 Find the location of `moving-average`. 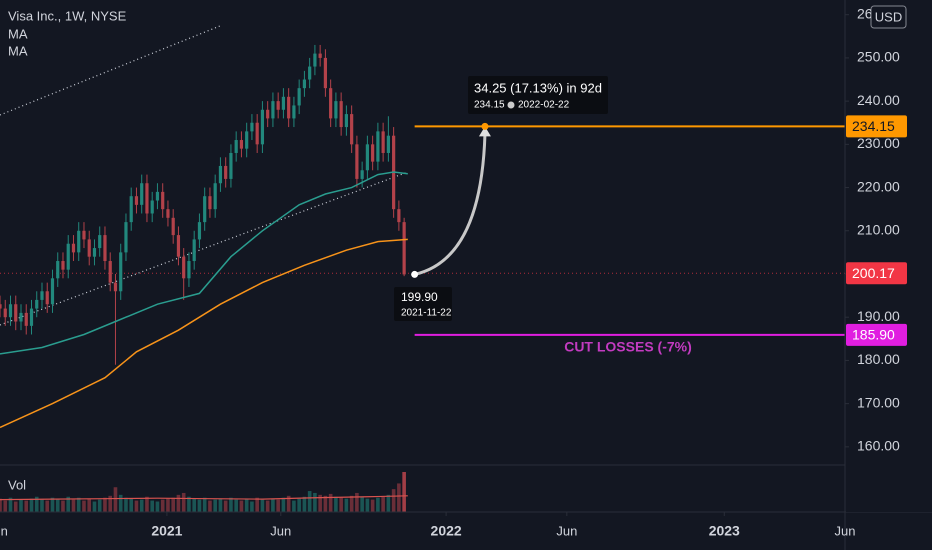

moving-average is located at coordinates (204, 263).